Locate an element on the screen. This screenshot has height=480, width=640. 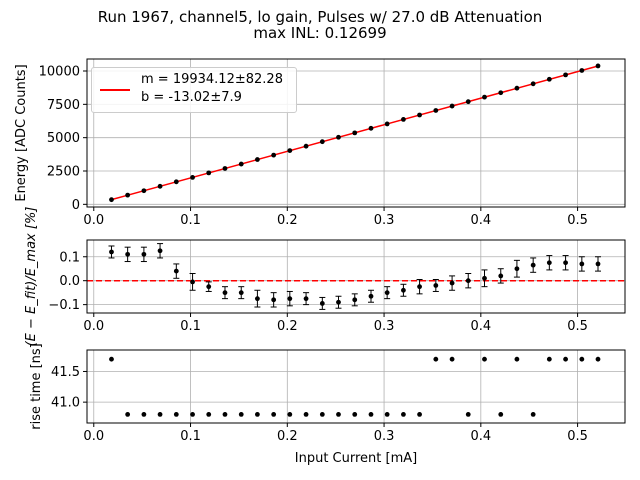
energy-xtick-label: 0.2 is located at coordinates (287, 220).